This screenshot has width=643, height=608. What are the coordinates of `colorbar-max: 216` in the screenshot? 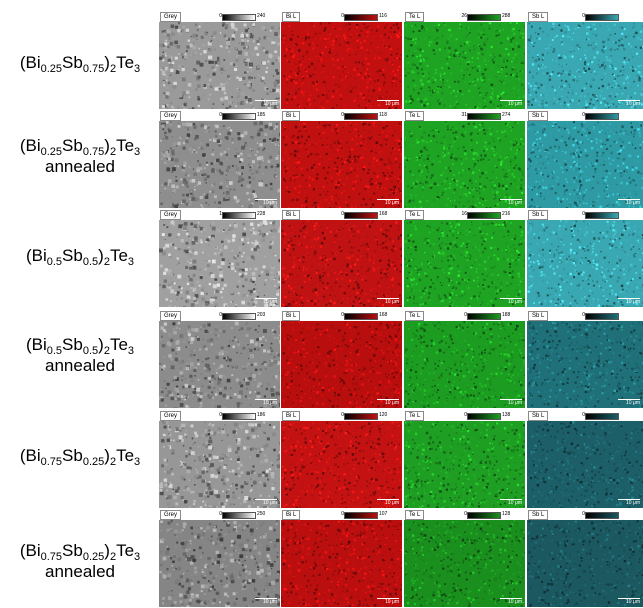 It's located at (506, 214).